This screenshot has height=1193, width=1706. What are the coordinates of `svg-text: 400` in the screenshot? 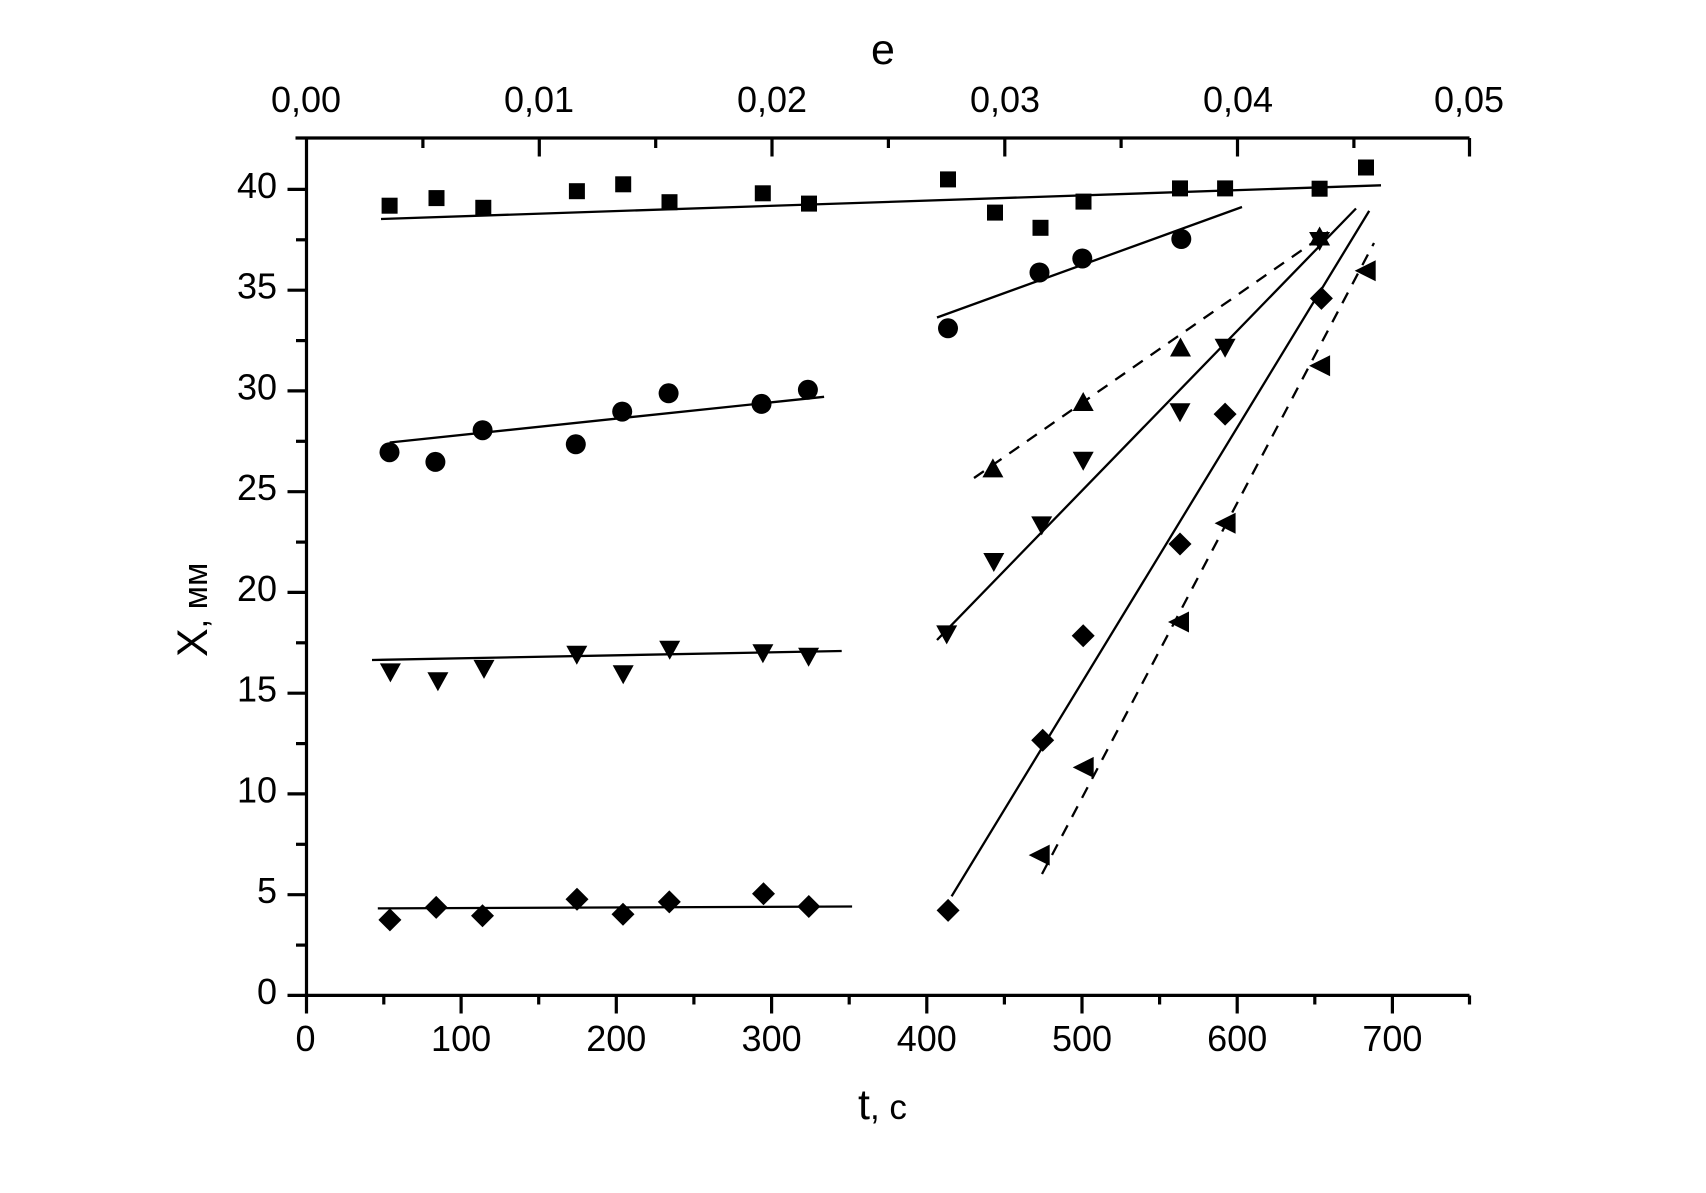 It's located at (927, 1038).